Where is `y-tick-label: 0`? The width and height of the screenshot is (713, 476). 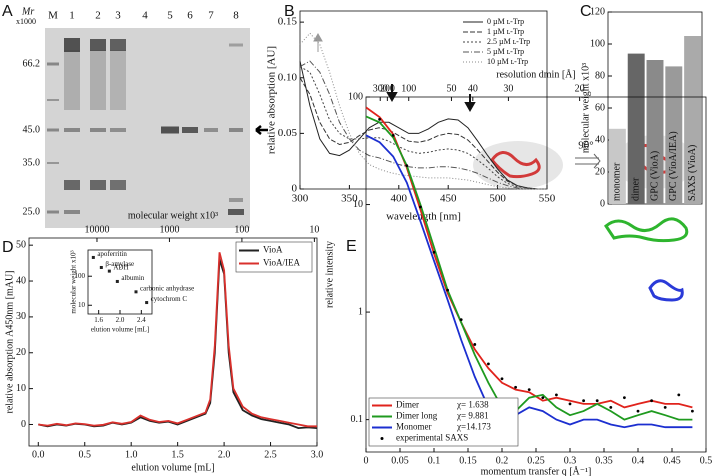
y-tick-label: 0 is located at coordinates (23, 424).